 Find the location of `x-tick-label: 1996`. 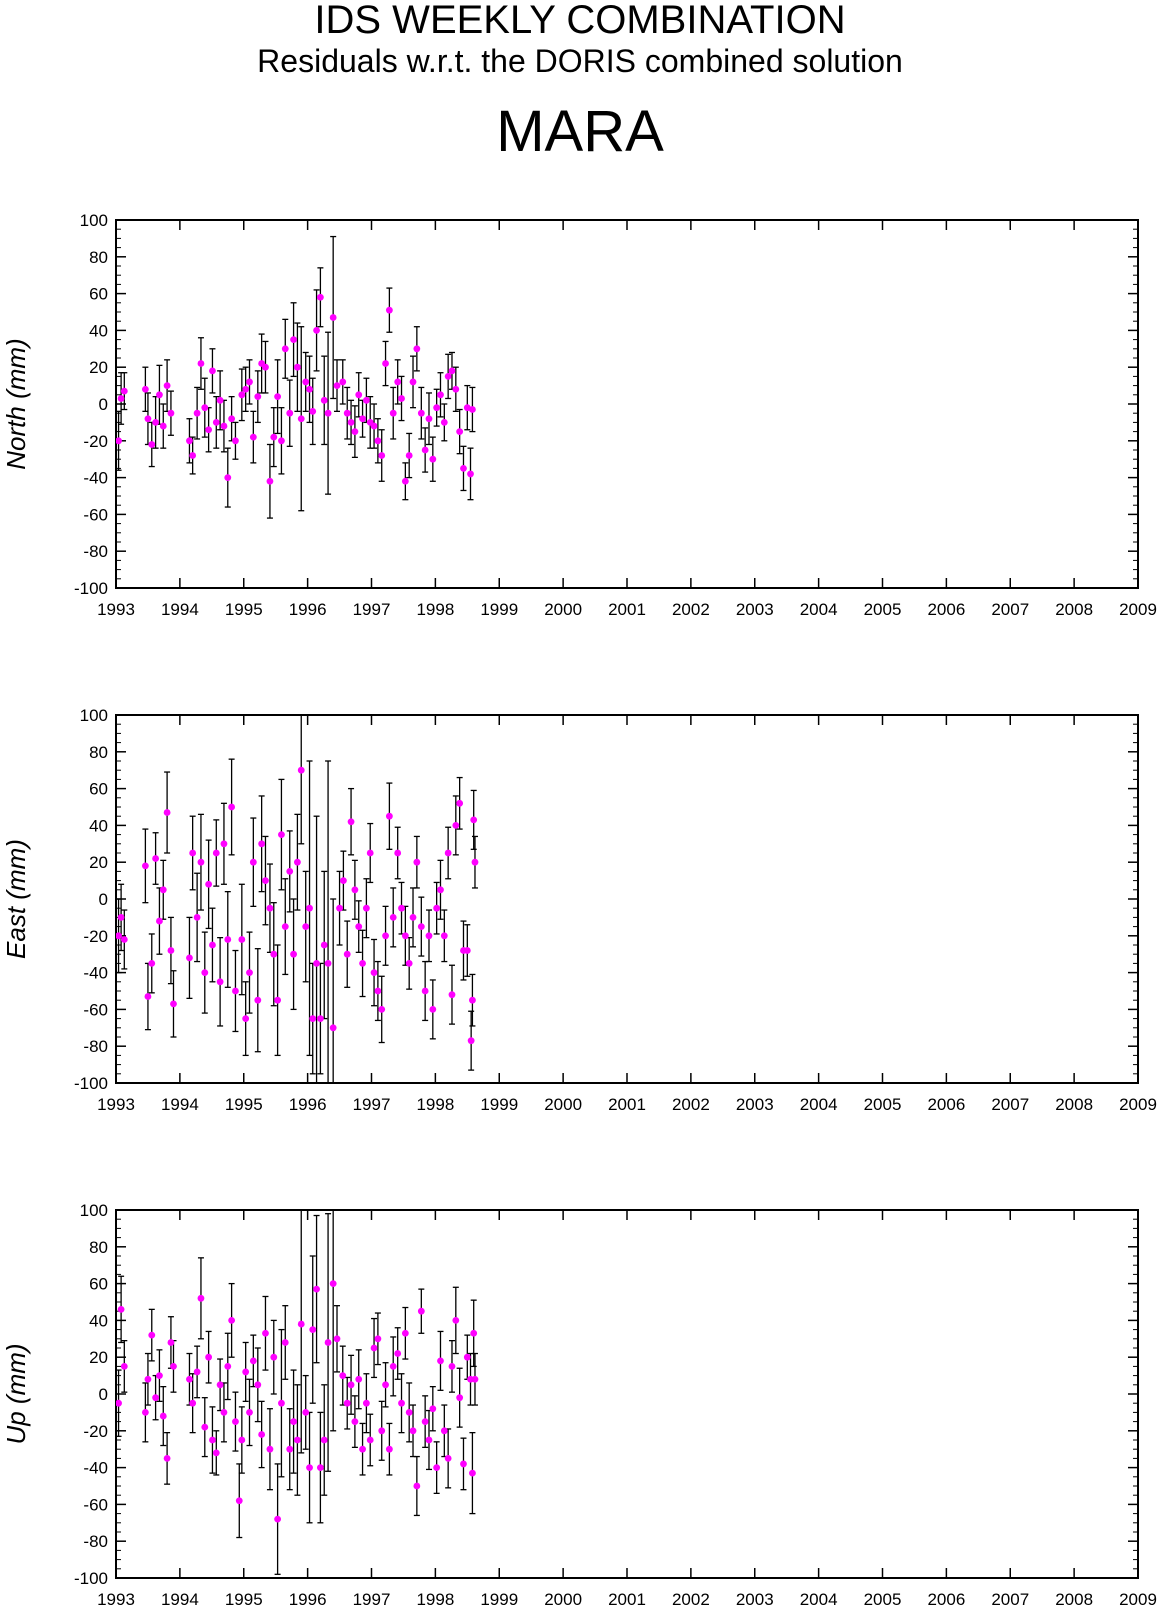

x-tick-label: 1996 is located at coordinates (308, 1104).